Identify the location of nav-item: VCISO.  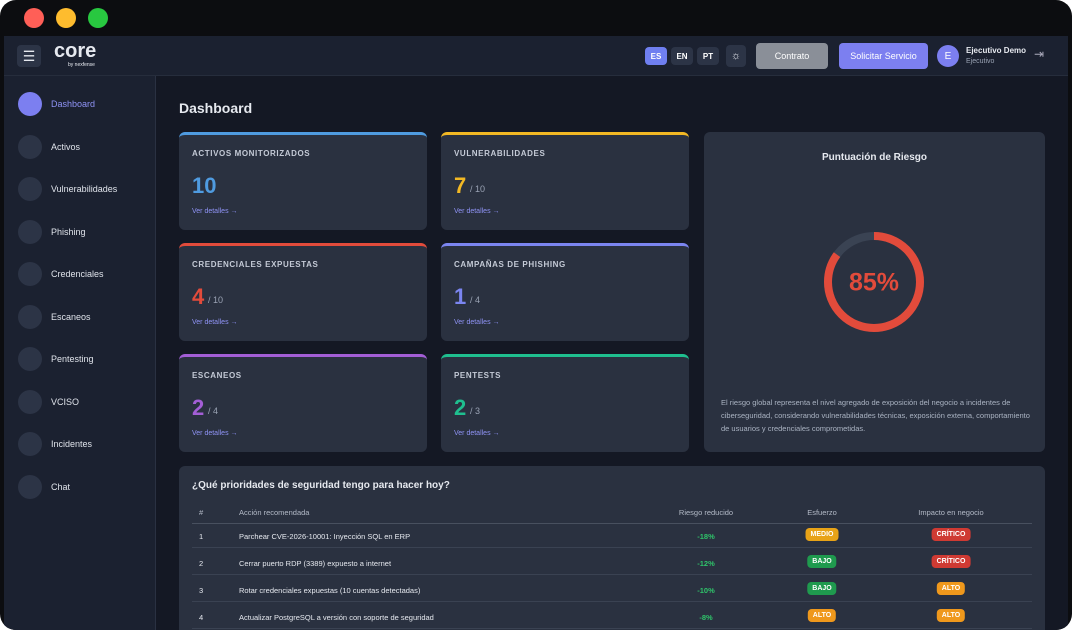
(65, 401).